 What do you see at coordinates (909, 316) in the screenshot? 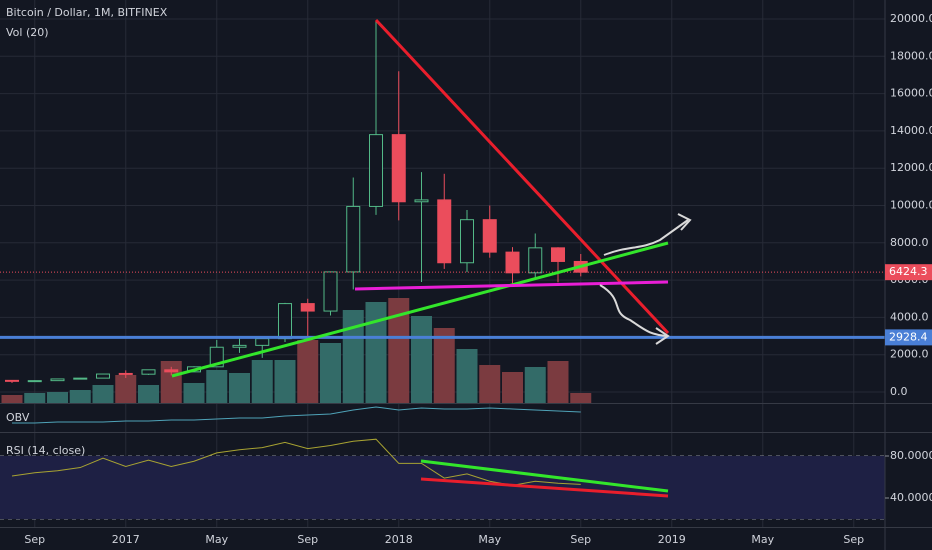
I see `y-tick-label: 4000.0` at bounding box center [909, 316].